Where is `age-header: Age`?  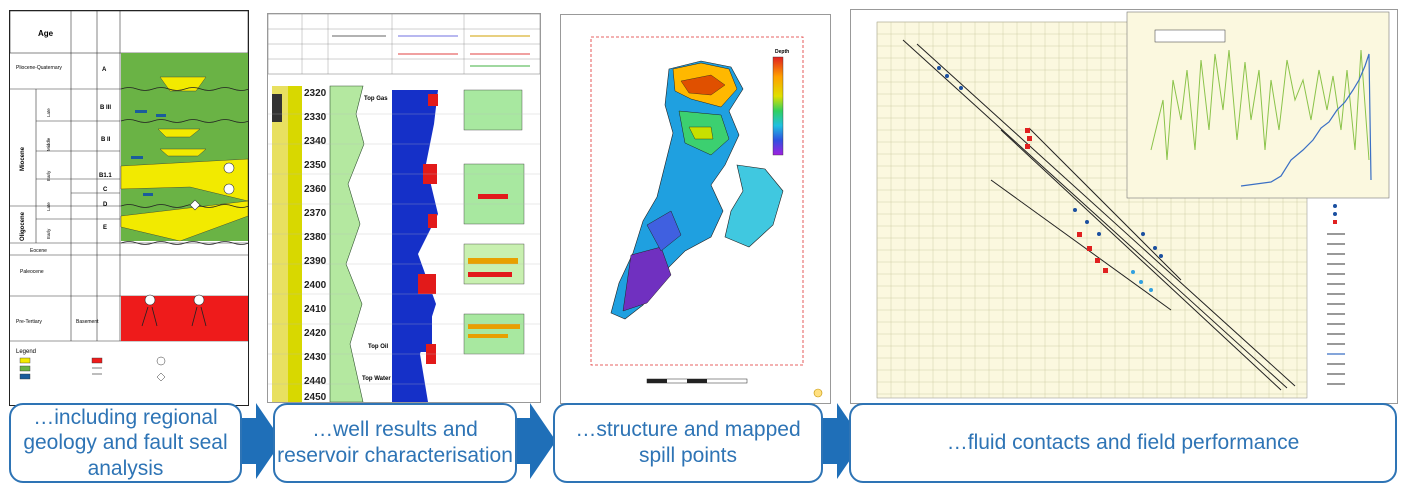 age-header: Age is located at coordinates (46, 33).